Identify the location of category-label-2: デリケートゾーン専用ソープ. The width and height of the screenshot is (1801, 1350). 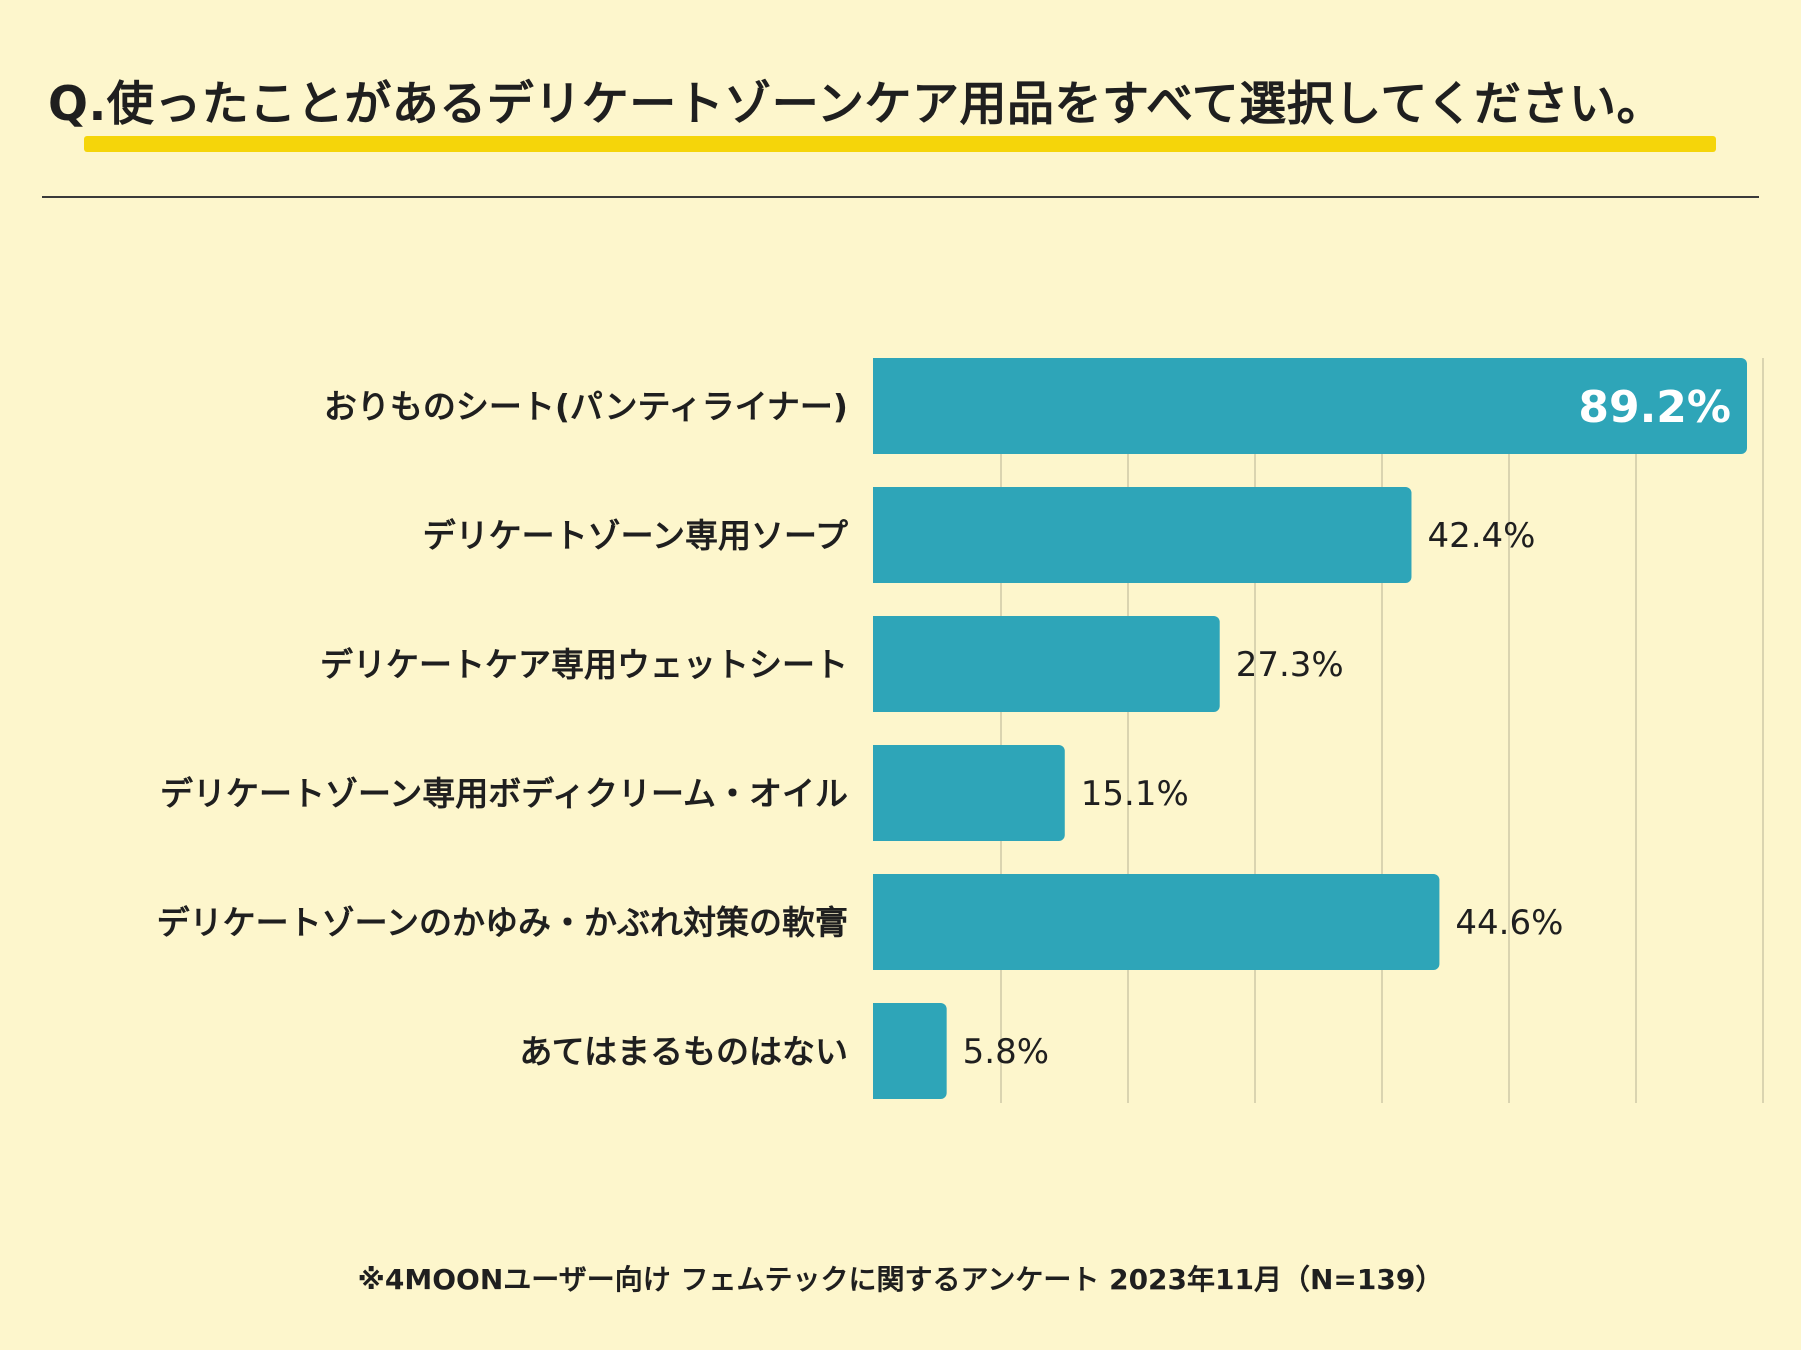
(636, 535).